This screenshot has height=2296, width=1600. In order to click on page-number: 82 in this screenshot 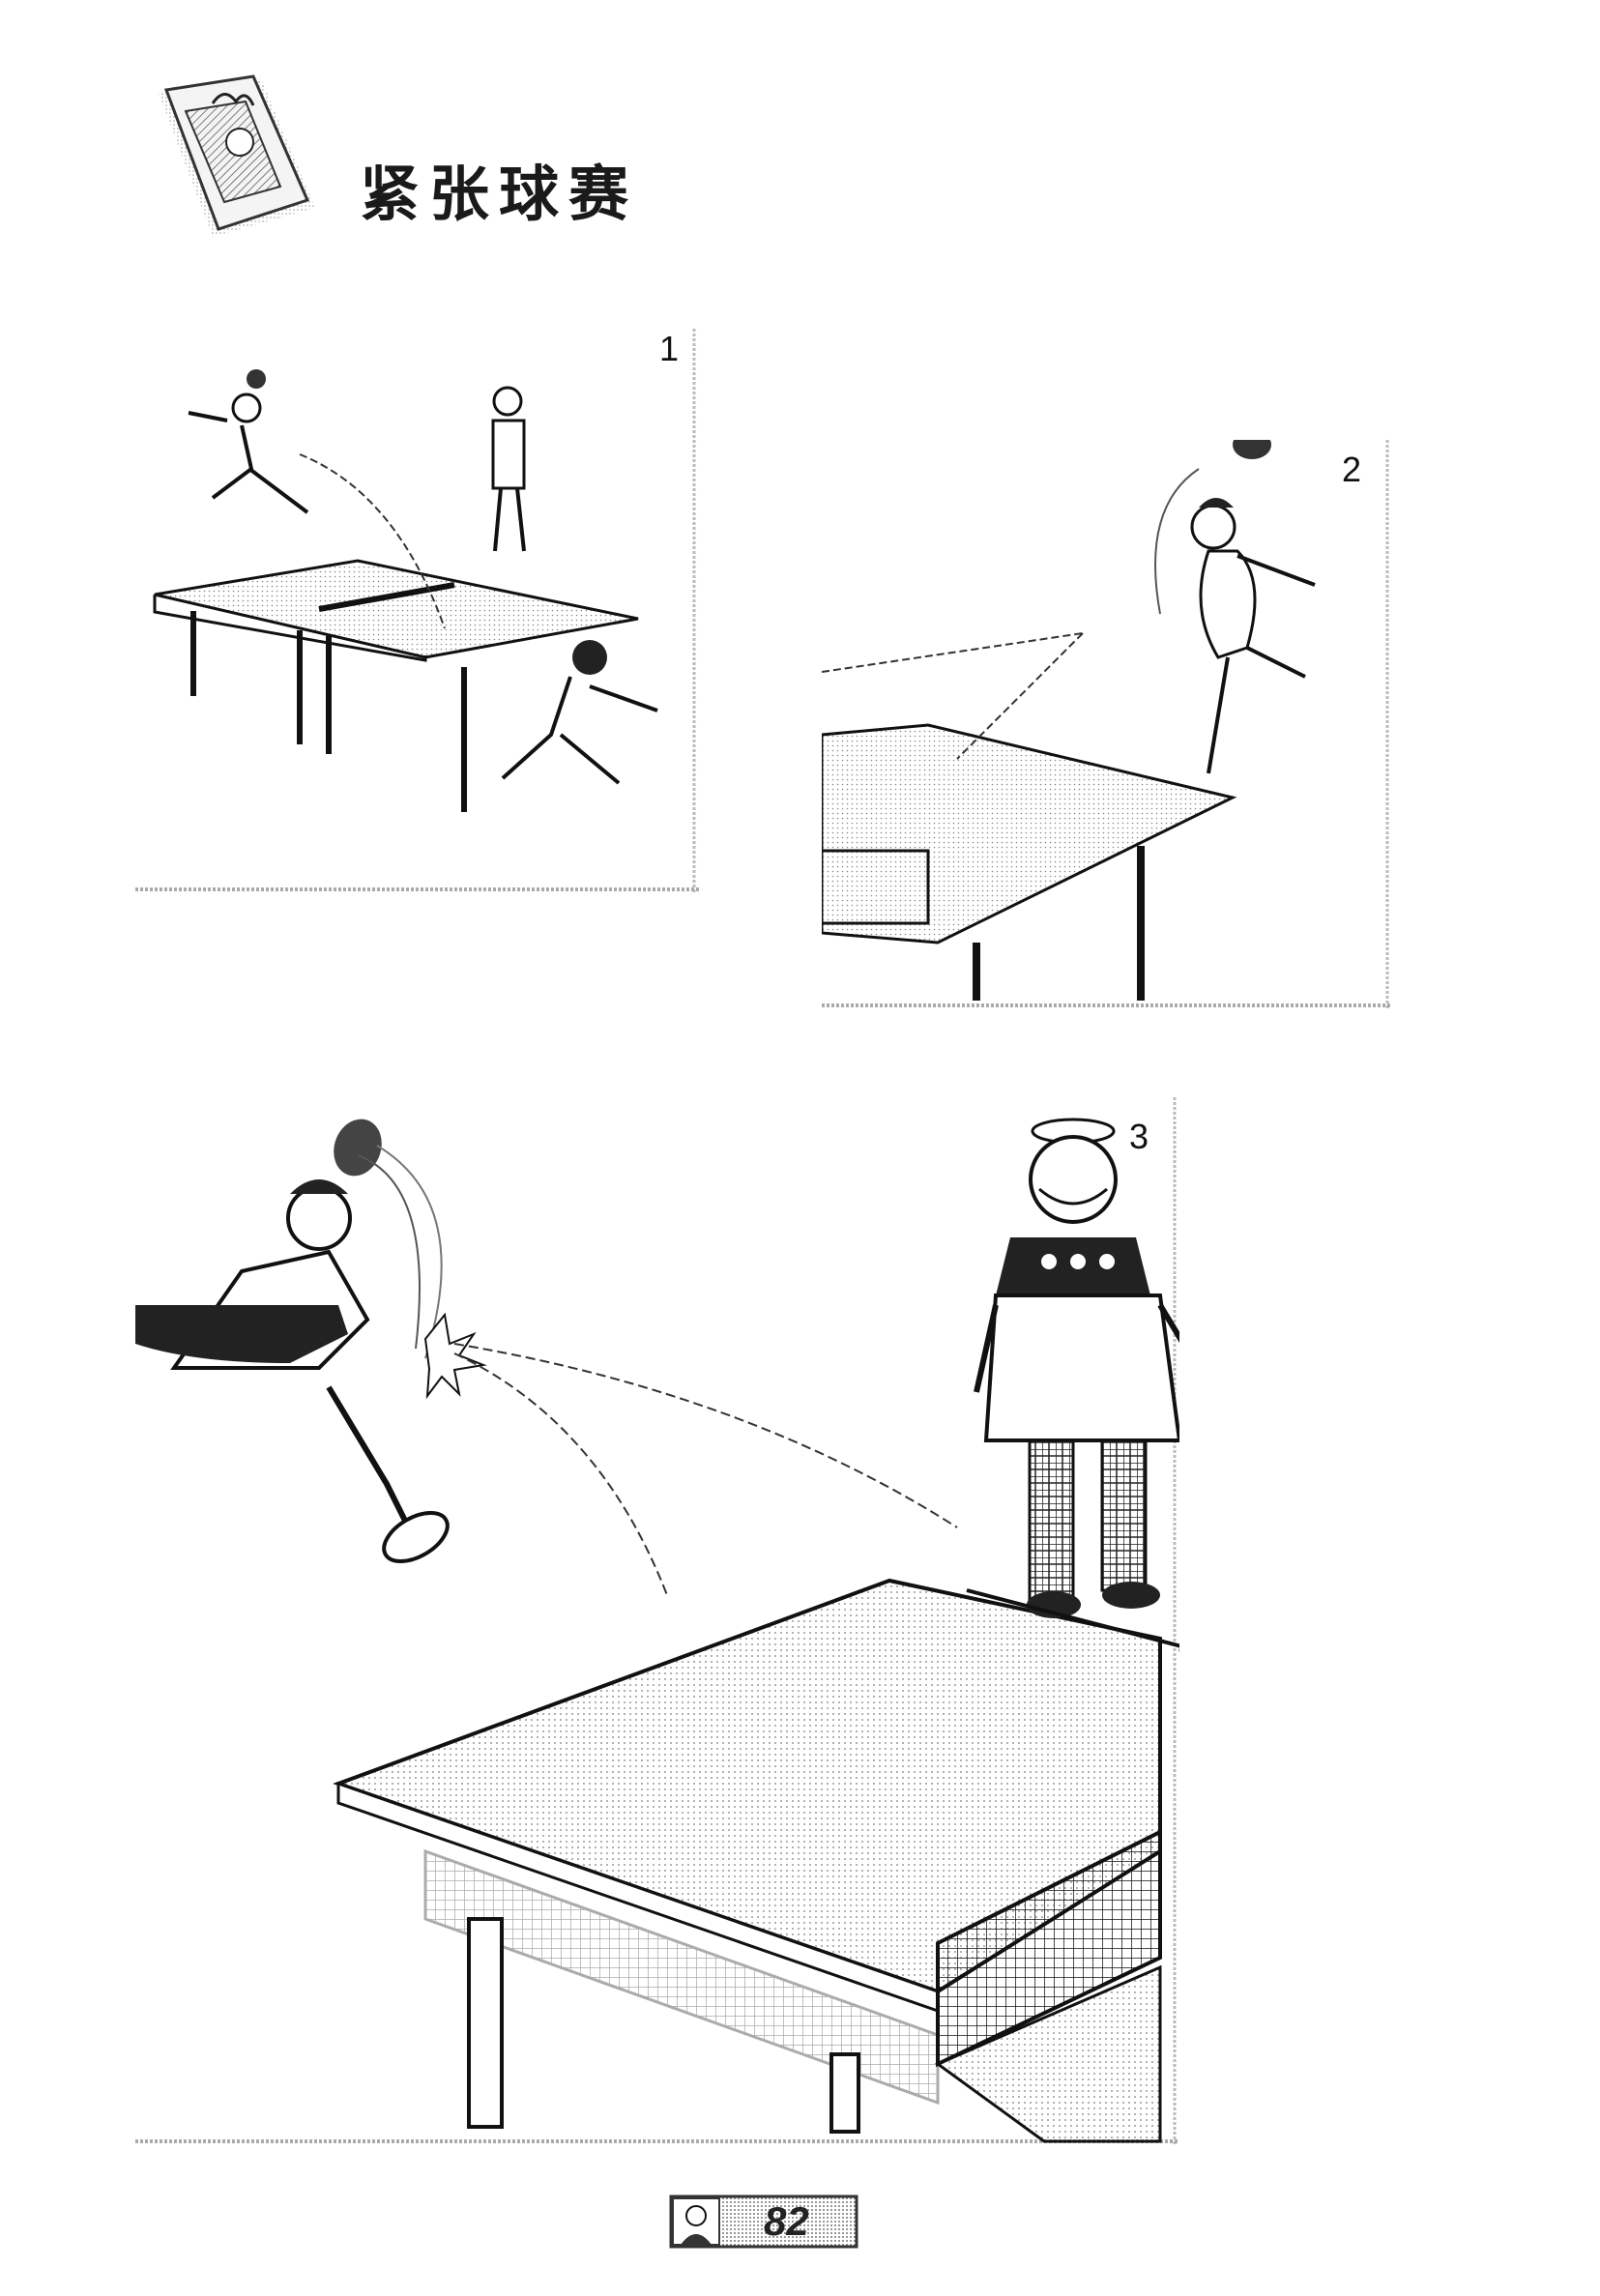, I will do `click(787, 2221)`.